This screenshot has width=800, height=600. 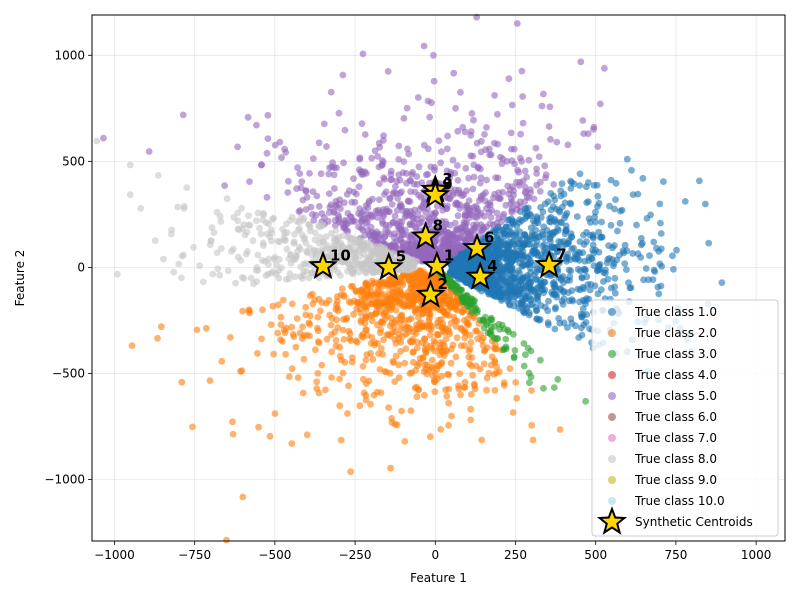 What do you see at coordinates (194, 555) in the screenshot?
I see `x-tick-label: −750` at bounding box center [194, 555].